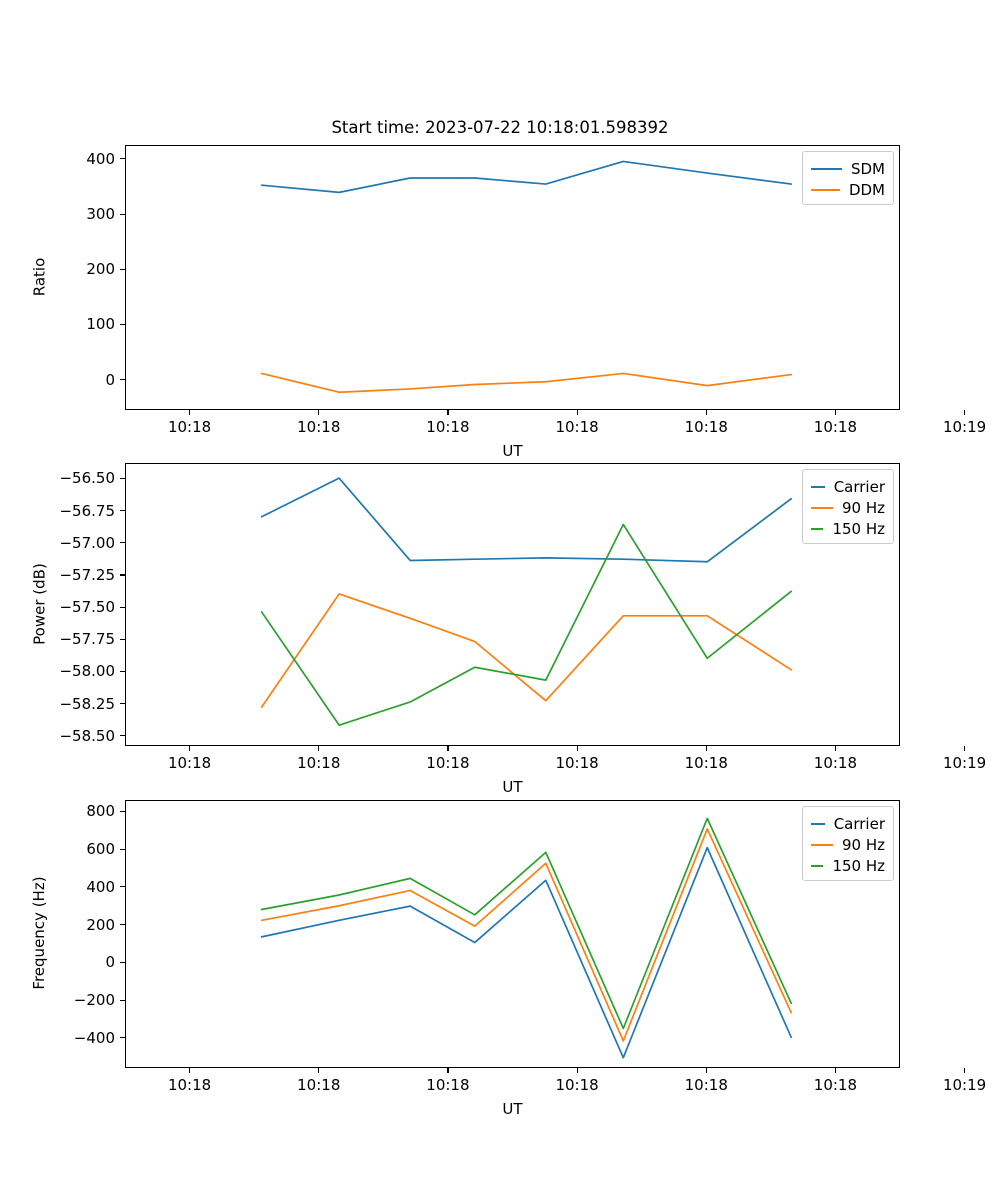 This screenshot has height=1200, width=1000. Describe the element at coordinates (87, 478) in the screenshot. I see `y-tick-label: −56.50` at that location.